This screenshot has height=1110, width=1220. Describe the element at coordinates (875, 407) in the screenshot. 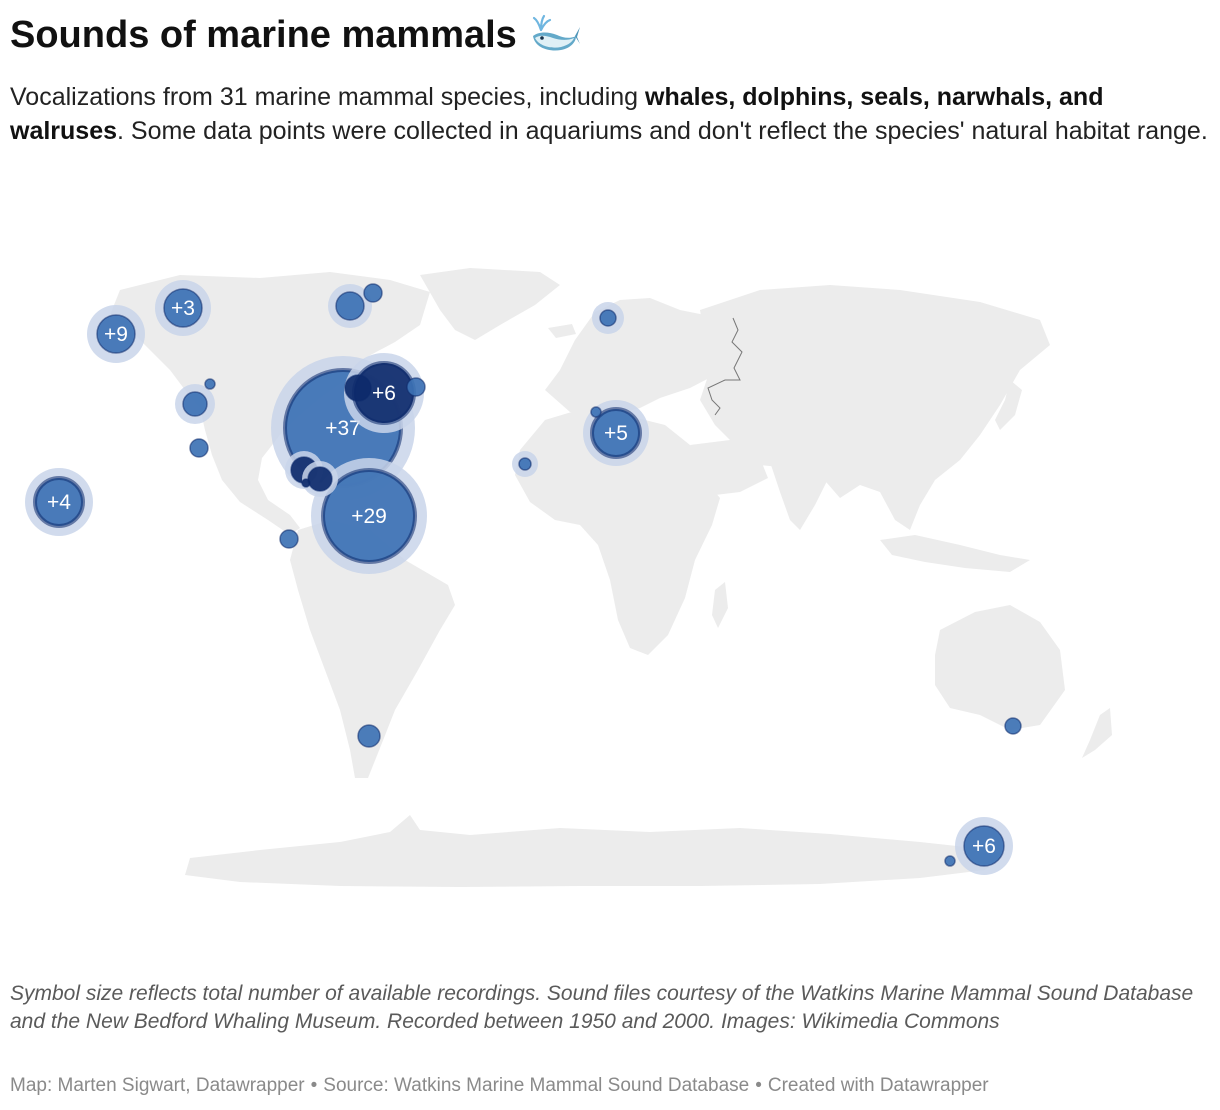

I see `land-asia` at that location.